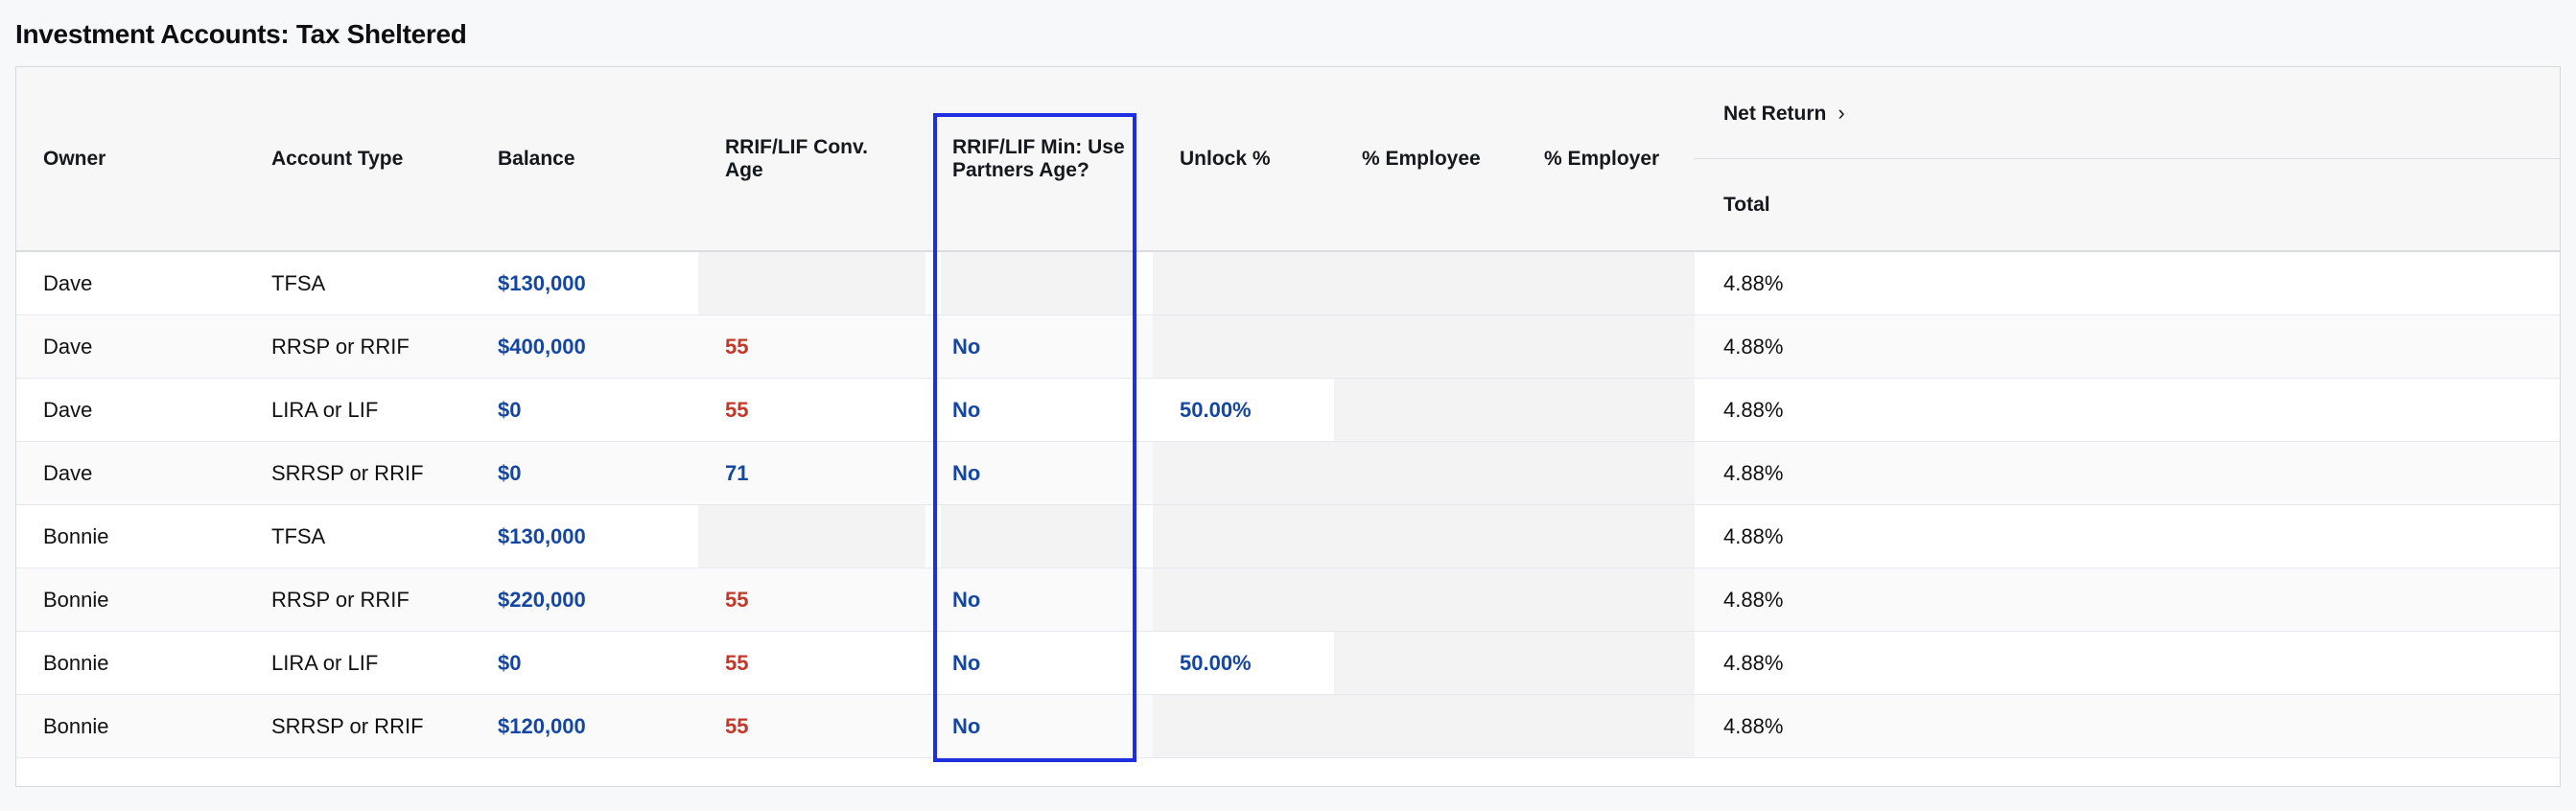 The image size is (2576, 811). What do you see at coordinates (337, 159) in the screenshot?
I see `header-account-type: Account Type` at bounding box center [337, 159].